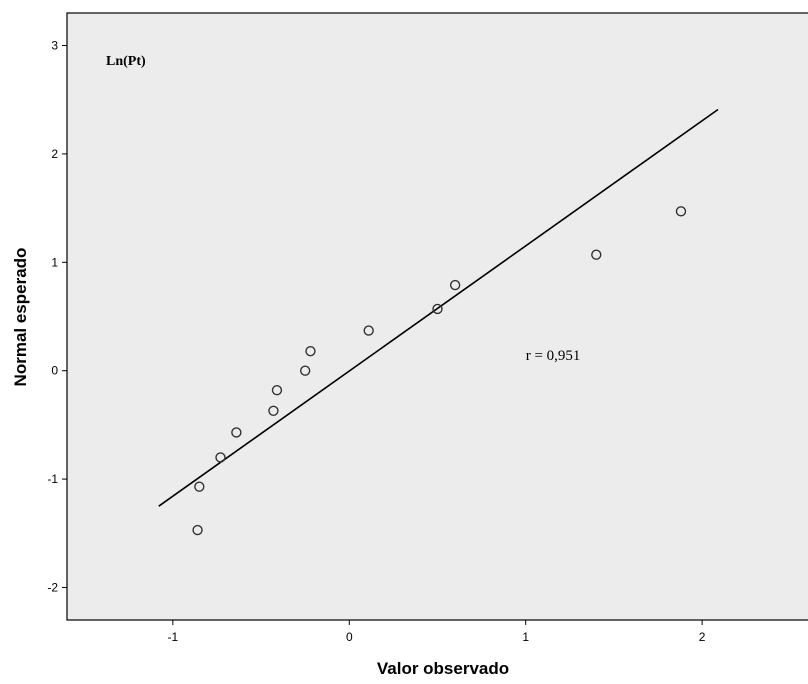 The width and height of the screenshot is (808, 684). I want to click on x-axis-title: Valor observado, so click(443, 668).